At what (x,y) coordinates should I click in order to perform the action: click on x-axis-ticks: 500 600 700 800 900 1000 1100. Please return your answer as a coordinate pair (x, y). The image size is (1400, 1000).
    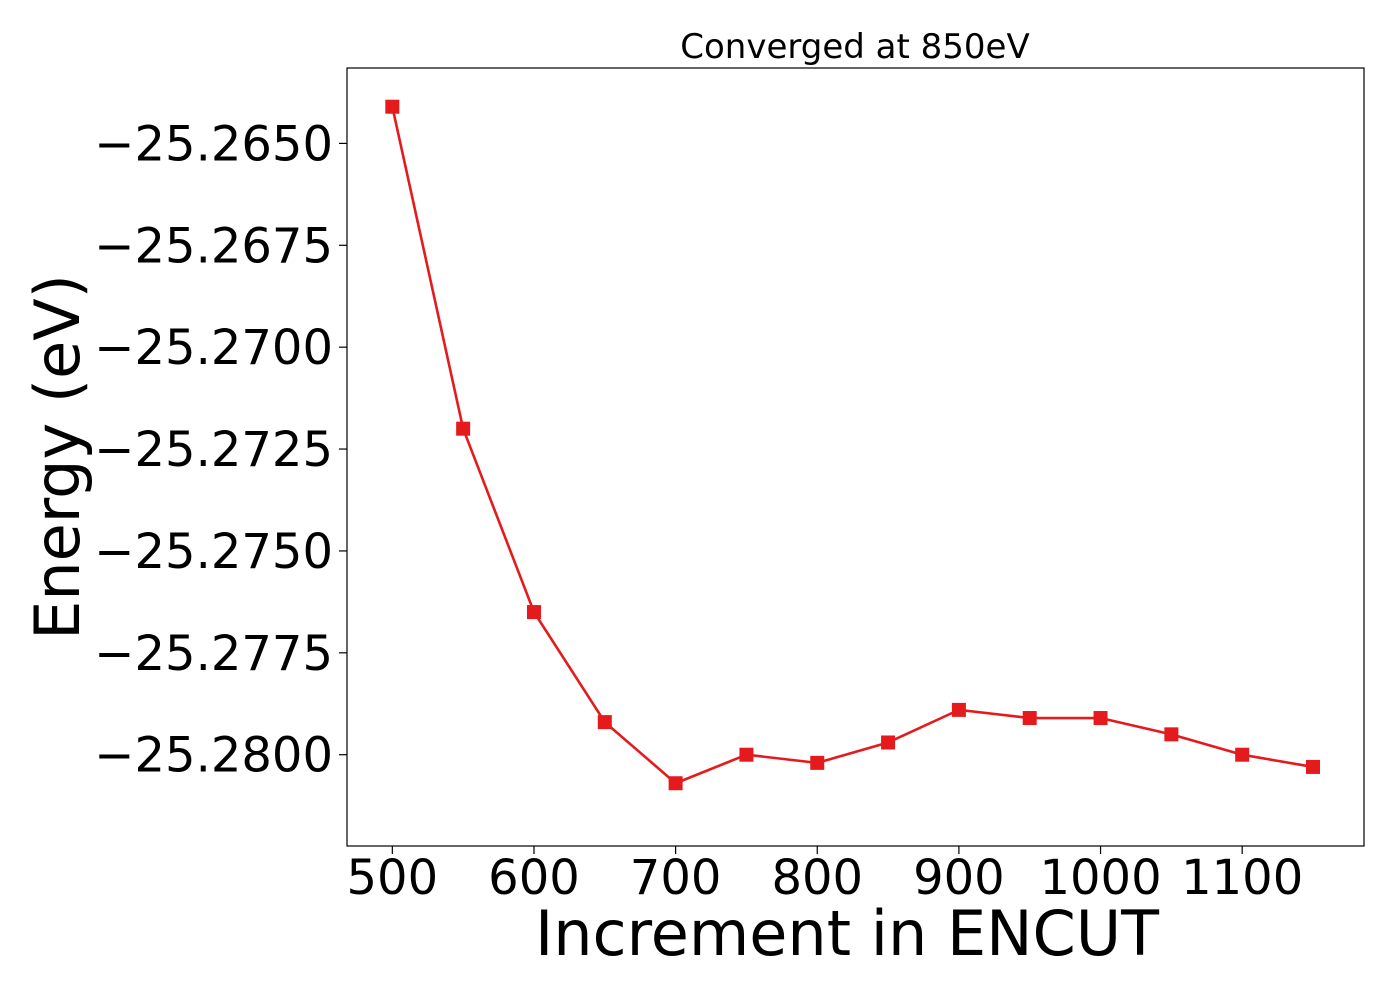
    Looking at the image, I should click on (825, 876).